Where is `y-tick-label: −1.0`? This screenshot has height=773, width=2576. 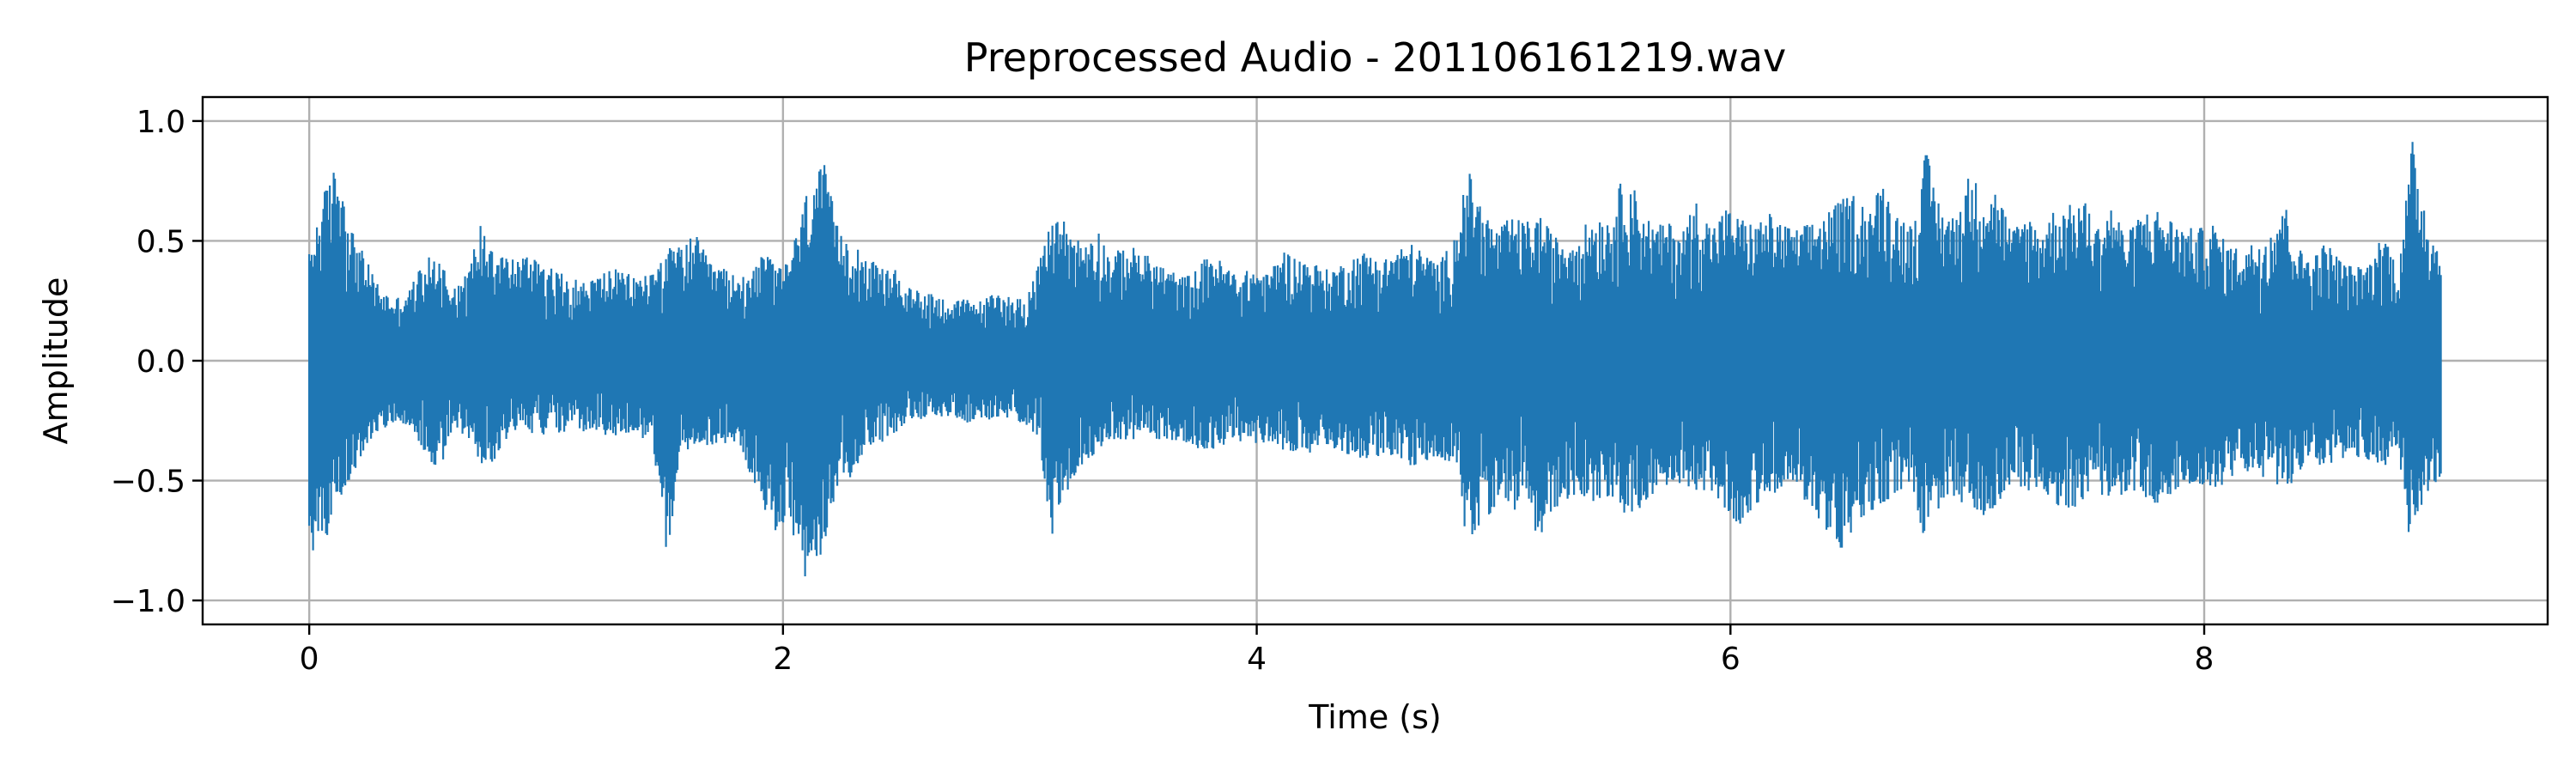
y-tick-label: −1.0 is located at coordinates (148, 601).